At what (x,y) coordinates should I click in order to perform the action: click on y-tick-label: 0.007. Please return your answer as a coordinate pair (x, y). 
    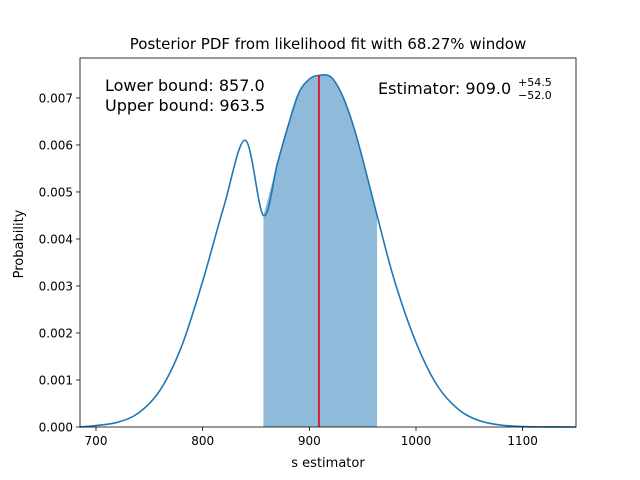
    Looking at the image, I should click on (56, 98).